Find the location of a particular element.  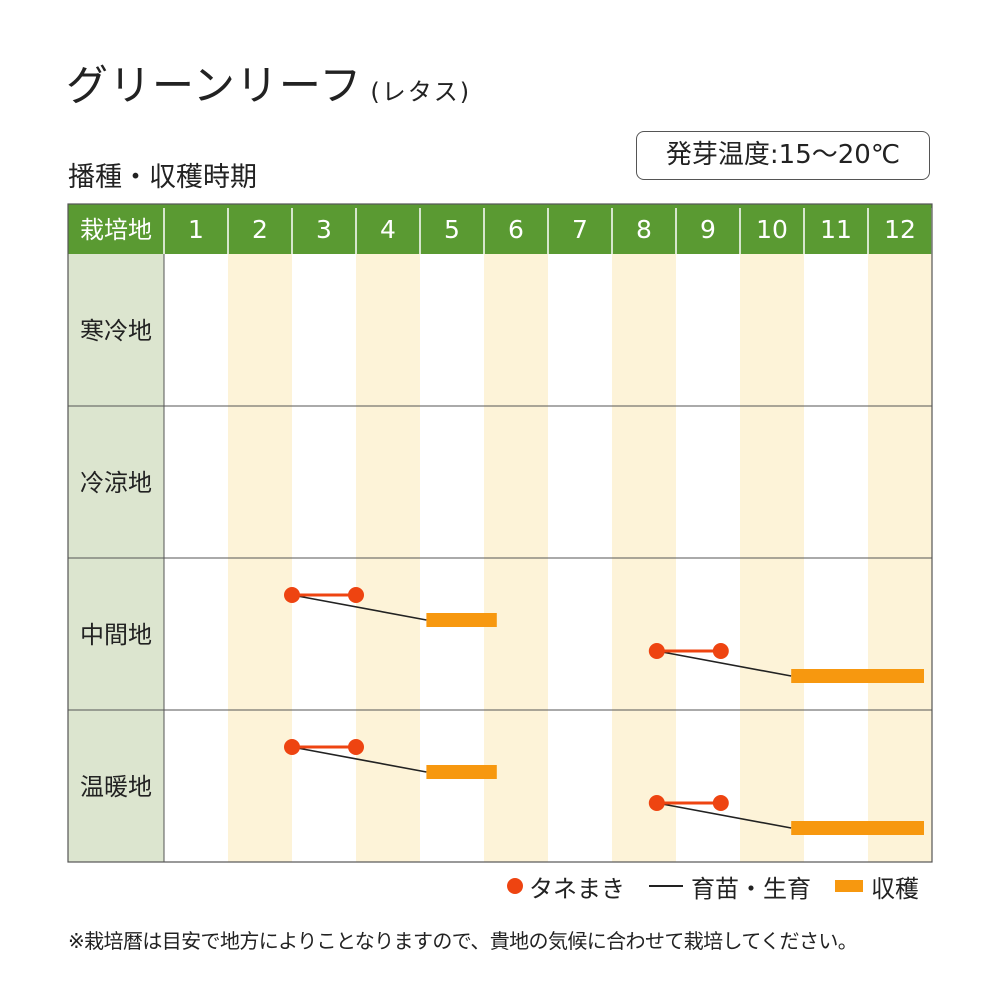

region-label: 中間地 is located at coordinates (116, 635).